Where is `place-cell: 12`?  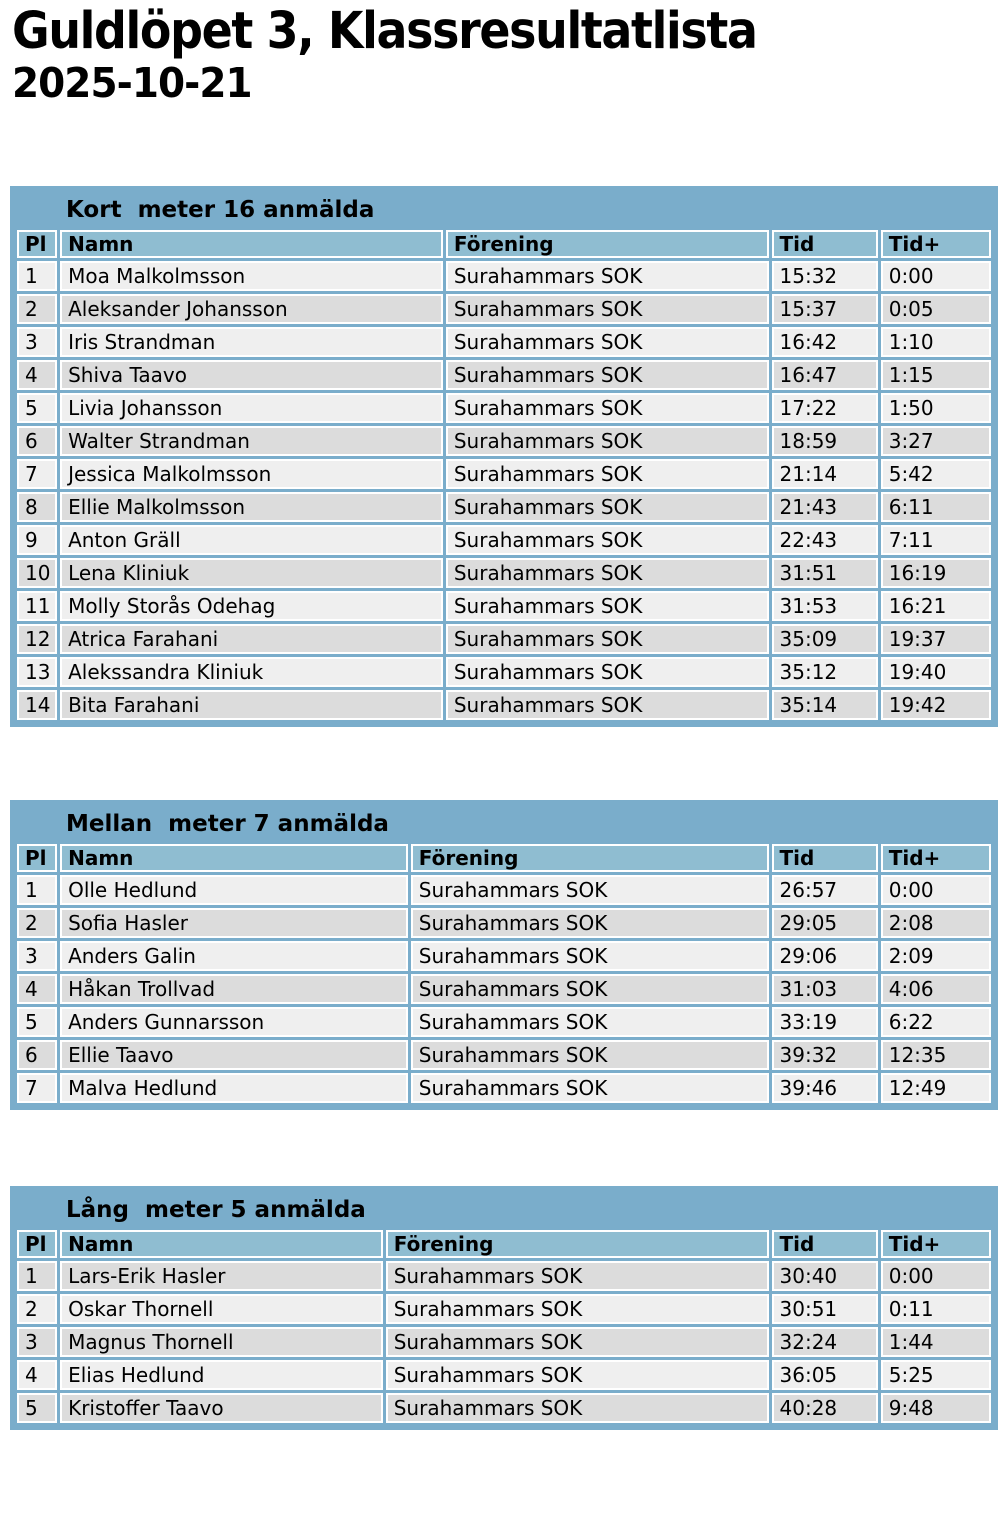
place-cell: 12 is located at coordinates (37, 639).